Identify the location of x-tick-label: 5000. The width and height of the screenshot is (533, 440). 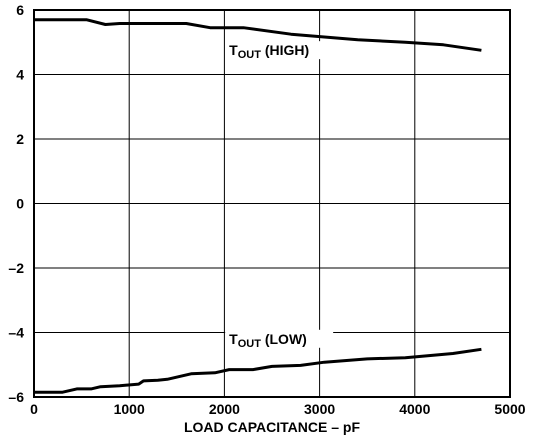
(509, 409).